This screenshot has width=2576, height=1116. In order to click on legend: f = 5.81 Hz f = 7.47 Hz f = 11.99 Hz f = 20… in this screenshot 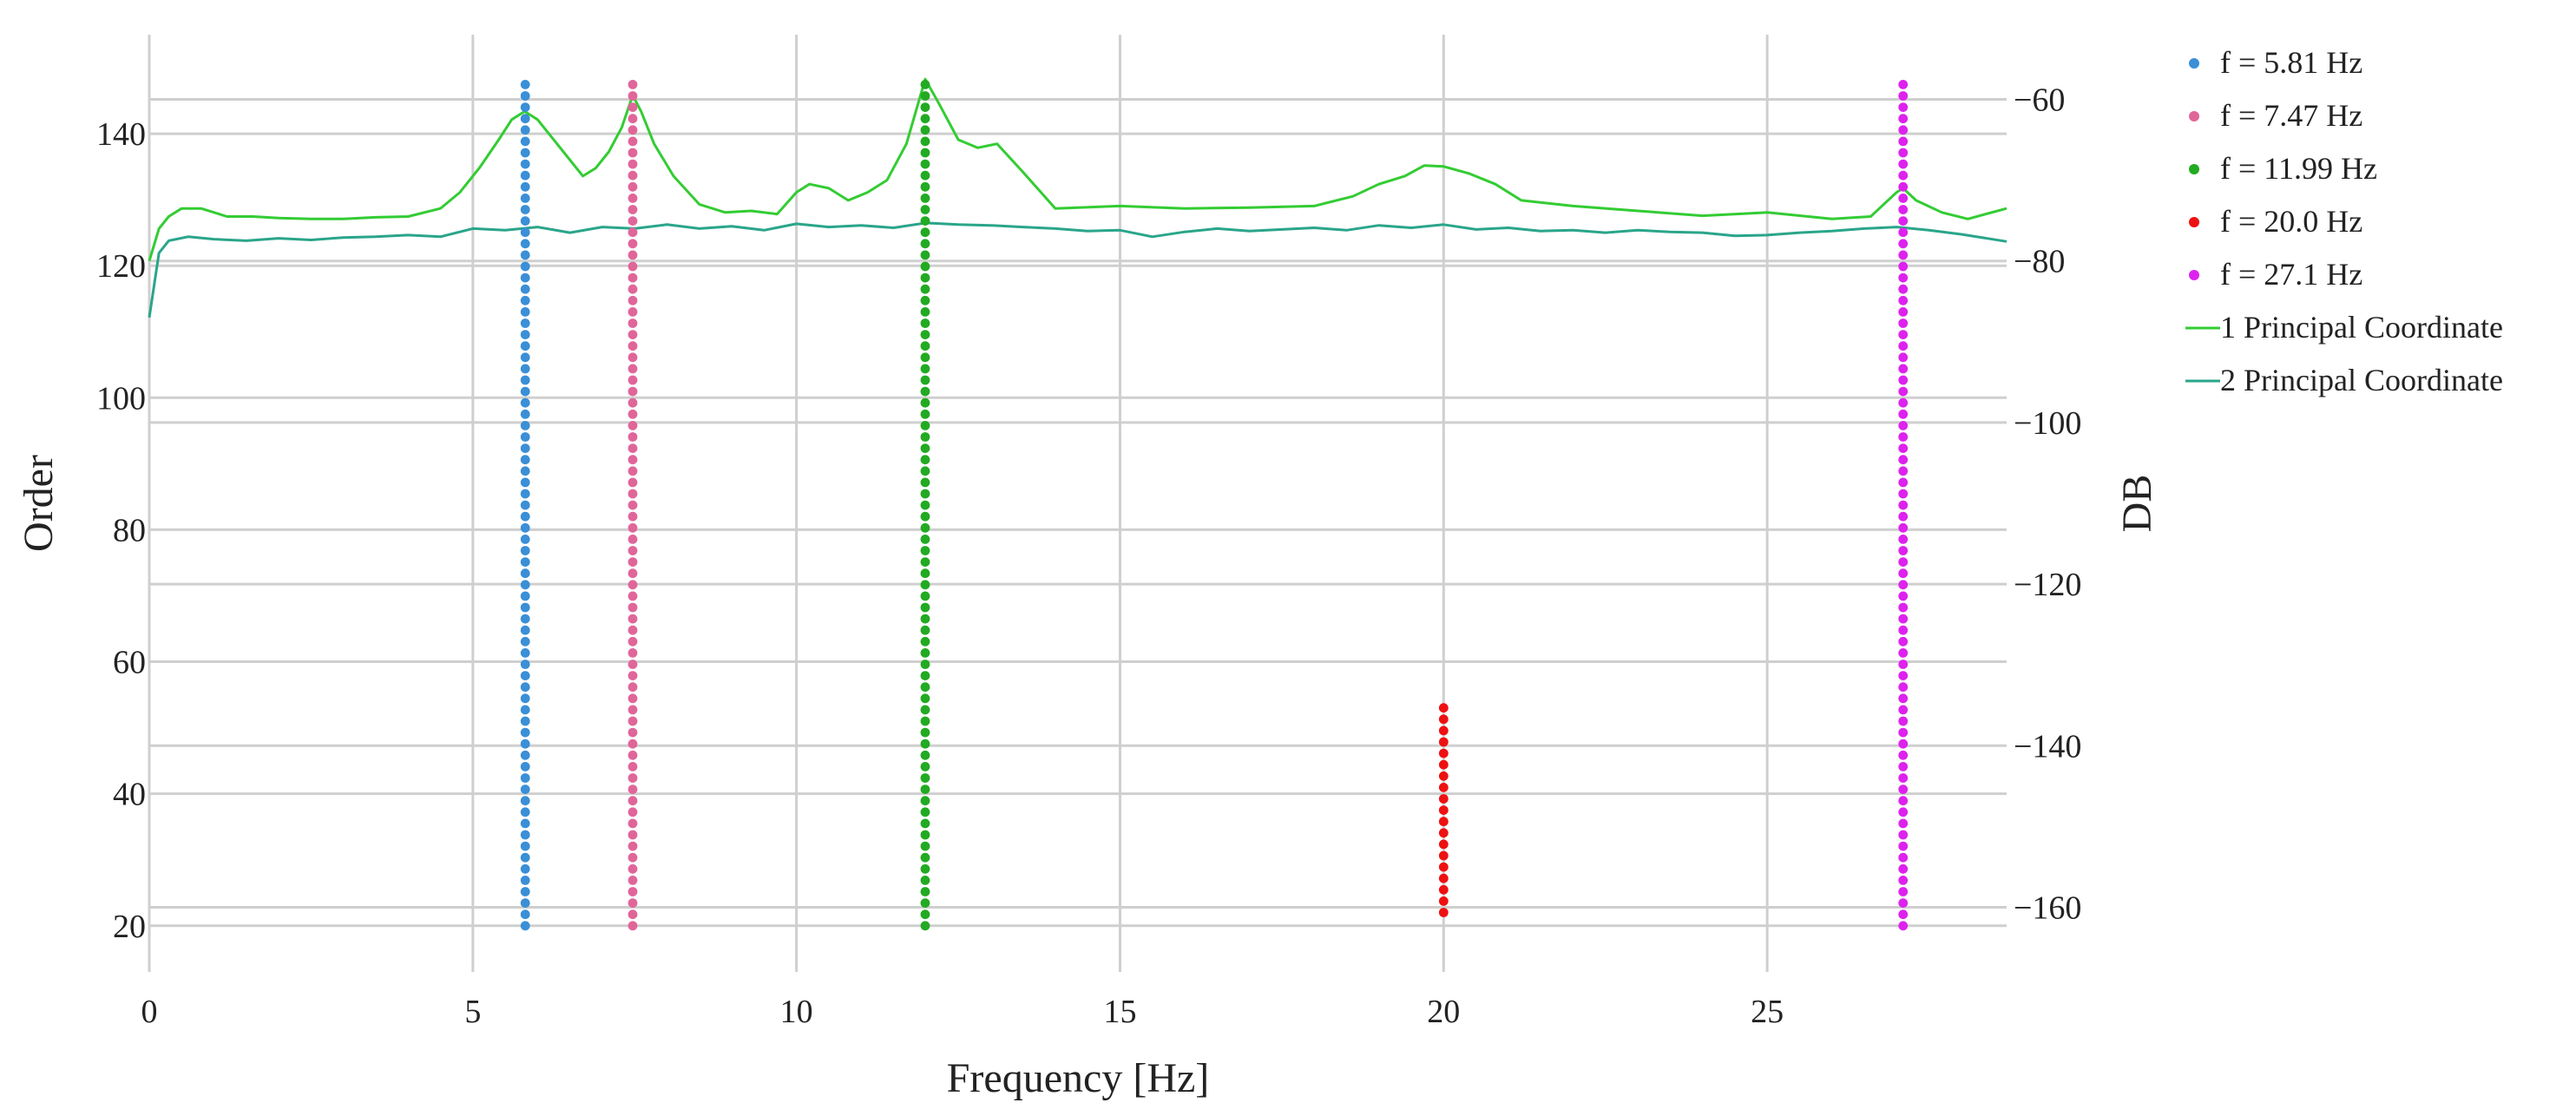, I will do `click(2344, 221)`.